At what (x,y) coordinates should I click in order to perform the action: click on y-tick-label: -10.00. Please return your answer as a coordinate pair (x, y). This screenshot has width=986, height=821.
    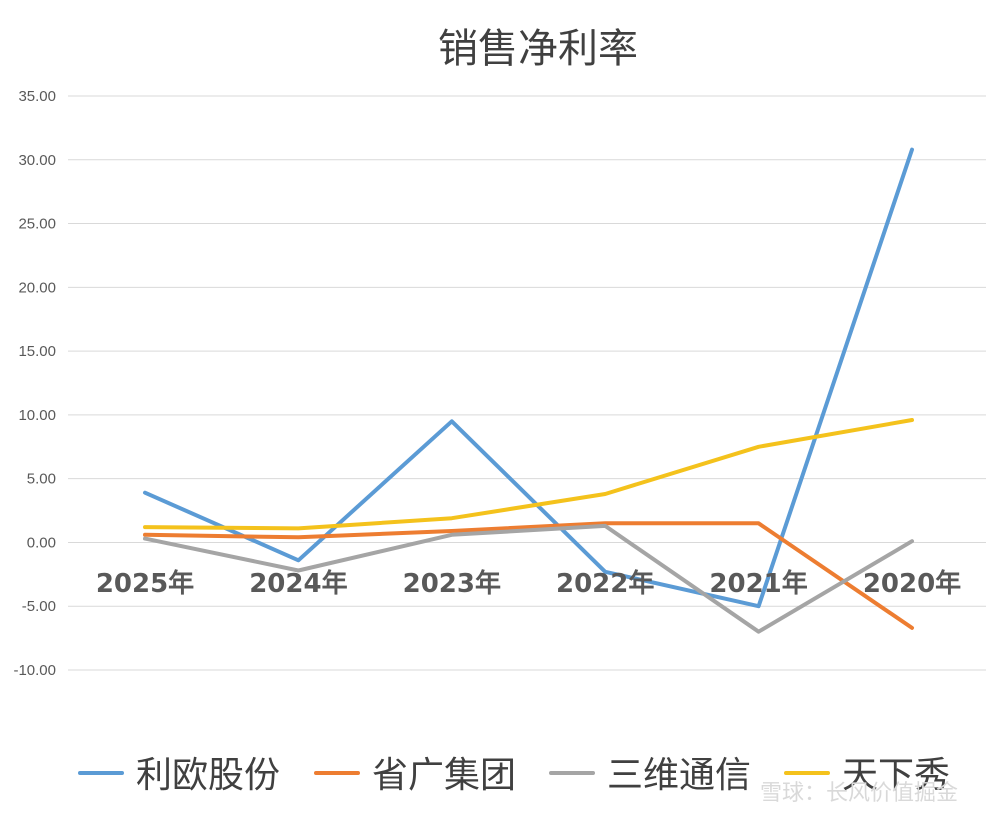
    Looking at the image, I should click on (34, 670).